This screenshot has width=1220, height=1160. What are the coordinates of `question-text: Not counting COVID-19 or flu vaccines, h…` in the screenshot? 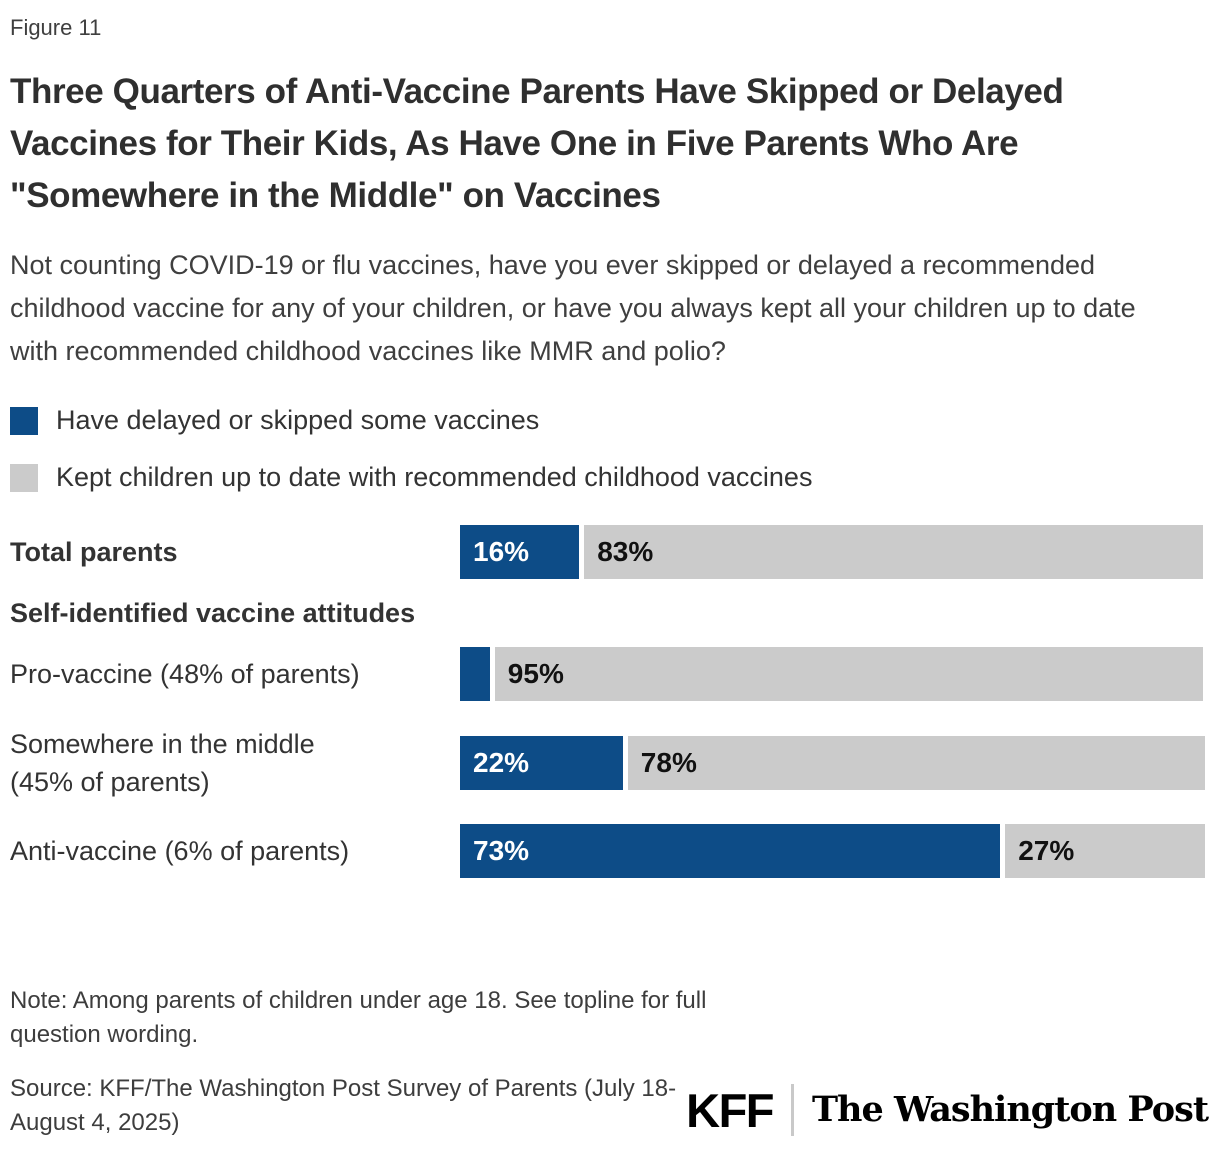 It's located at (573, 308).